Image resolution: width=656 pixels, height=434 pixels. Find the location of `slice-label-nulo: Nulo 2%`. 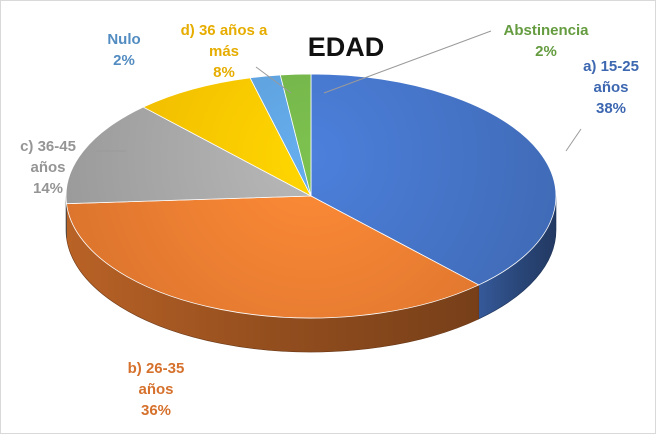

slice-label-nulo: Nulo 2% is located at coordinates (123, 50).